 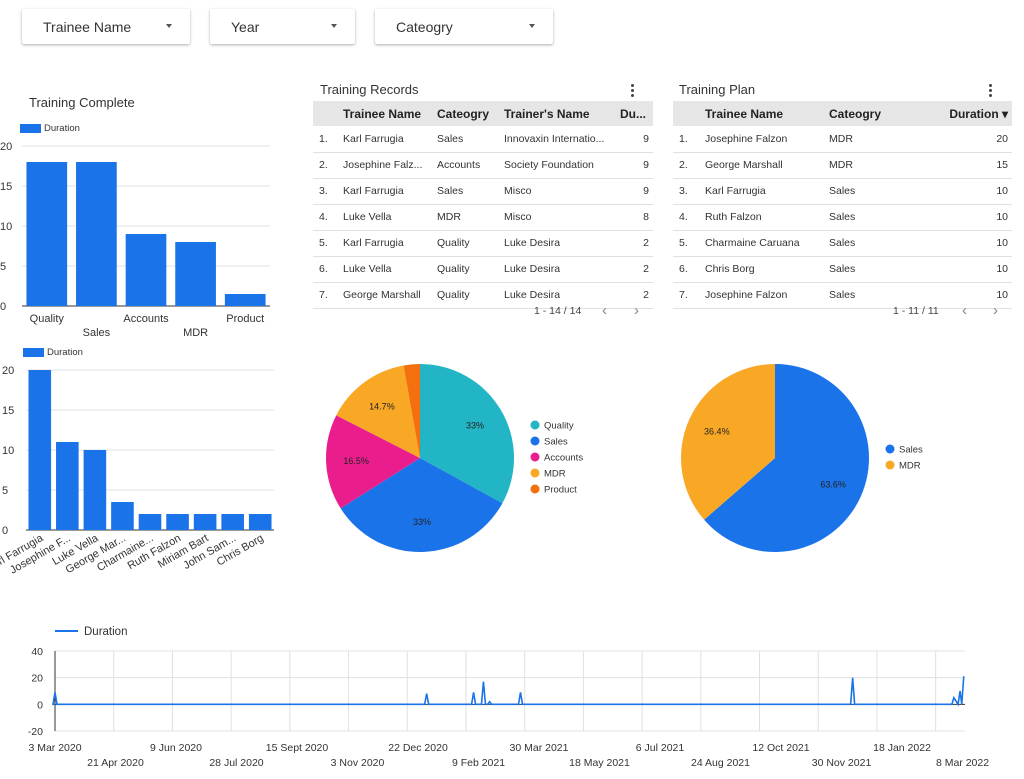 What do you see at coordinates (634, 217) in the screenshot?
I see `cell-duration: 8` at bounding box center [634, 217].